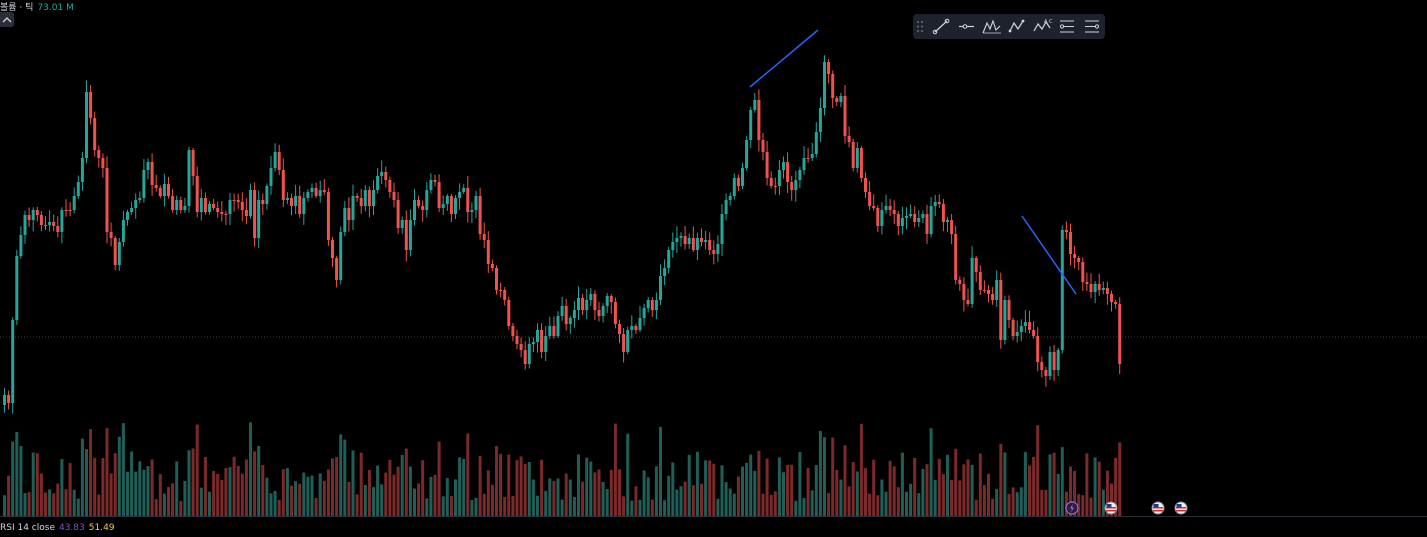 The width and height of the screenshot is (1427, 537). I want to click on volume-value: 73.01 M, so click(55, 8).